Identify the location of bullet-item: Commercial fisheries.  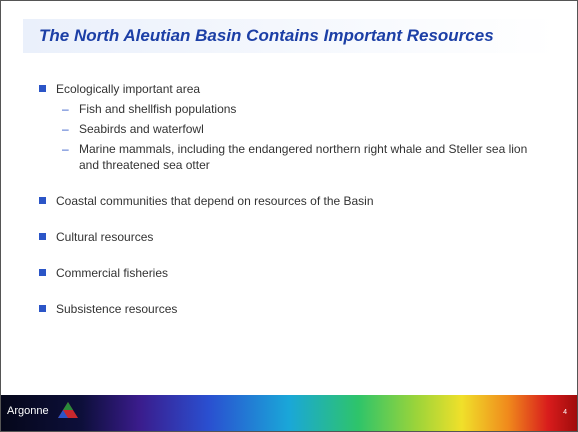
(294, 273).